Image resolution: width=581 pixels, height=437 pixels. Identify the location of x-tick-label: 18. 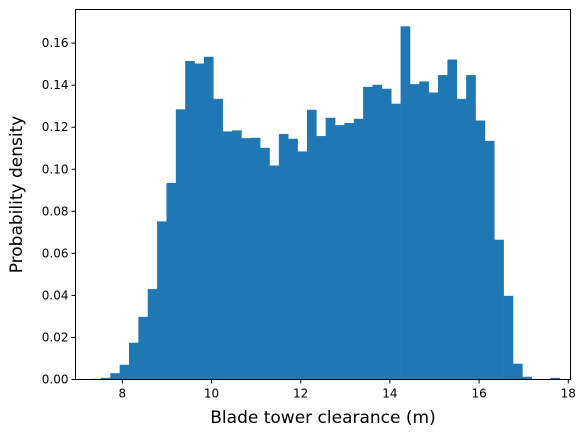
(568, 394).